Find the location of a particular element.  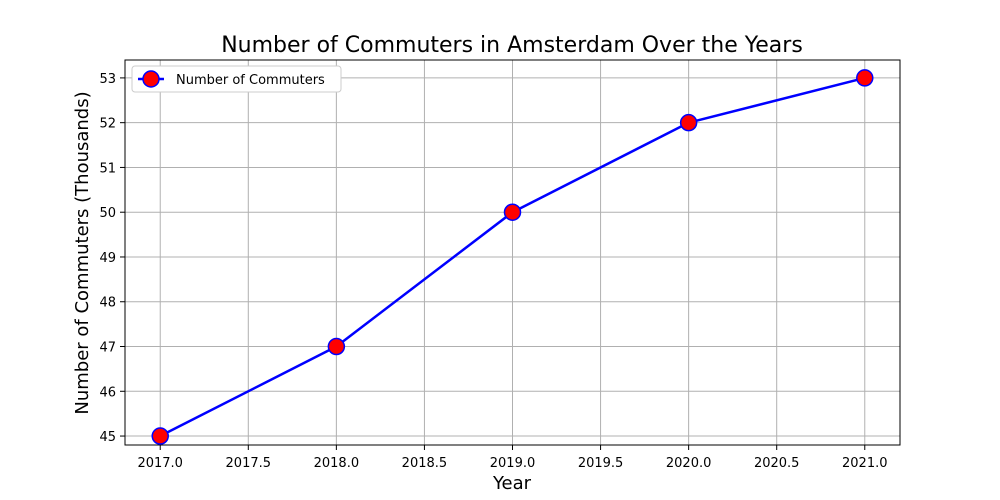

y-tick-label: 45 is located at coordinates (107, 437).